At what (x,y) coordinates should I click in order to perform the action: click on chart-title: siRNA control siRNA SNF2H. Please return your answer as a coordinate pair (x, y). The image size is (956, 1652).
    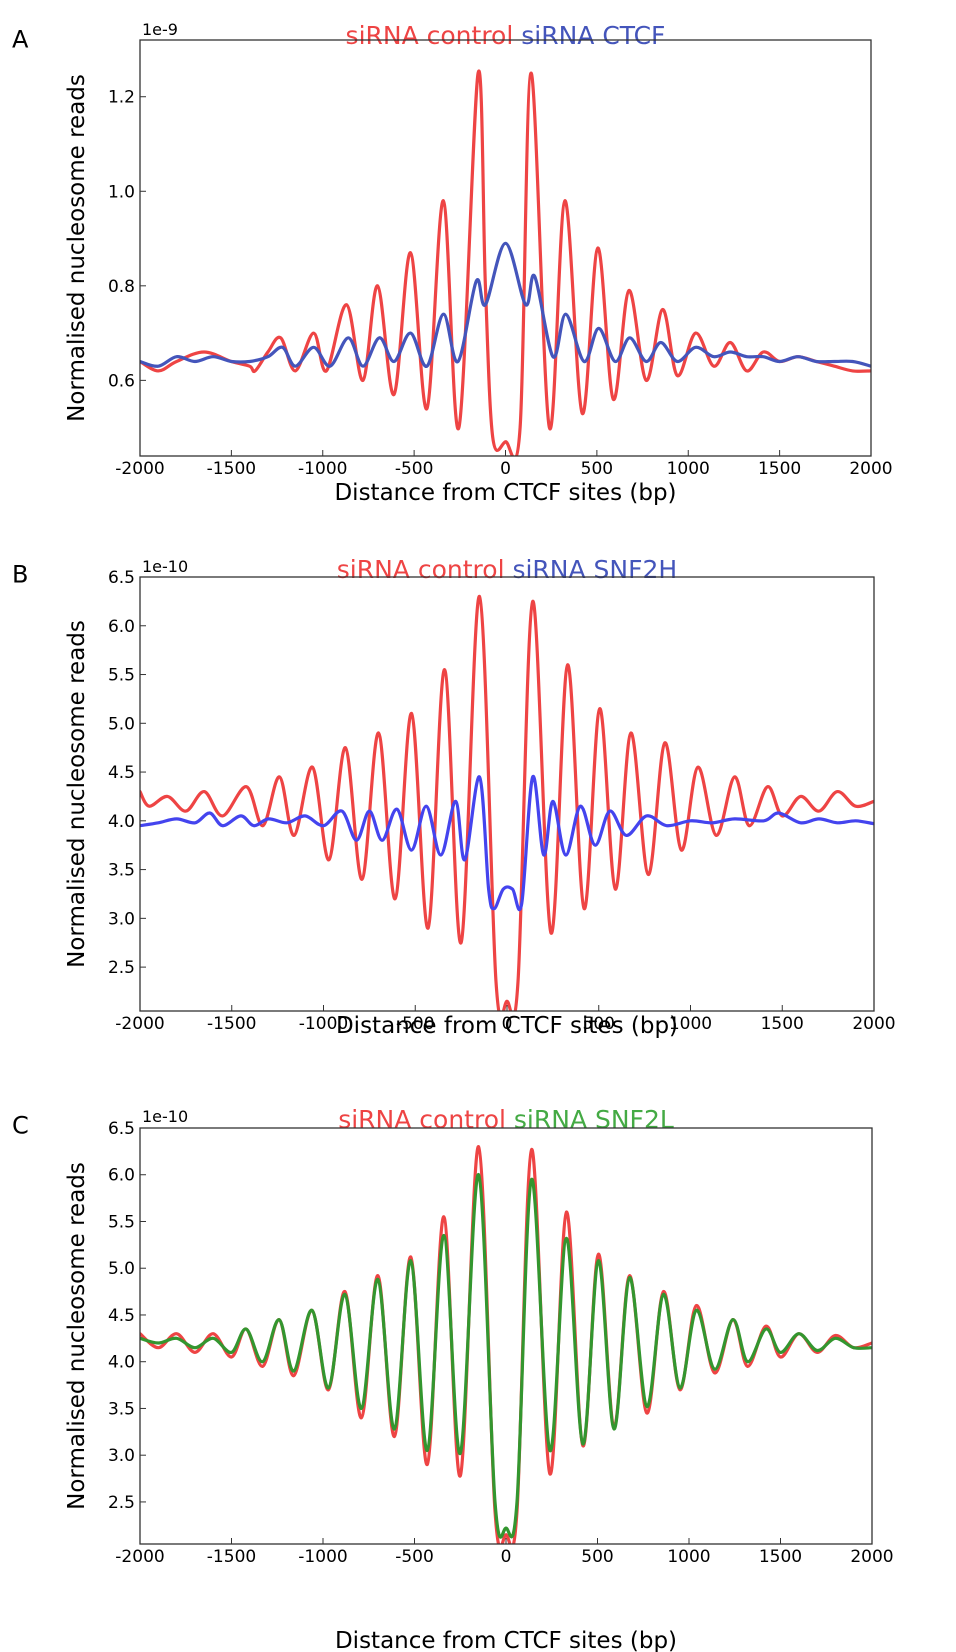
    Looking at the image, I should click on (507, 569).